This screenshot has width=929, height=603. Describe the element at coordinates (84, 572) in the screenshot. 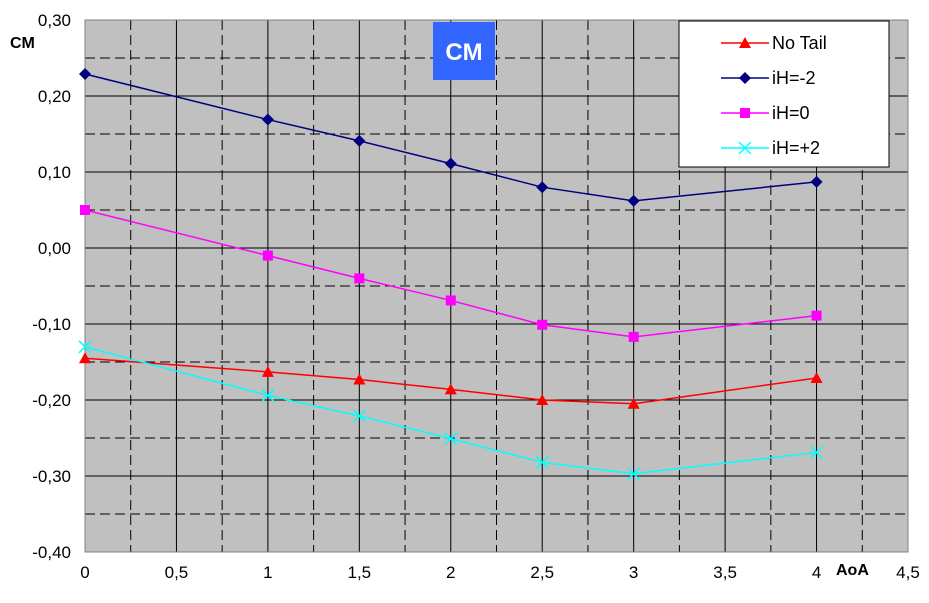

I see `x-tick-label: 0` at that location.